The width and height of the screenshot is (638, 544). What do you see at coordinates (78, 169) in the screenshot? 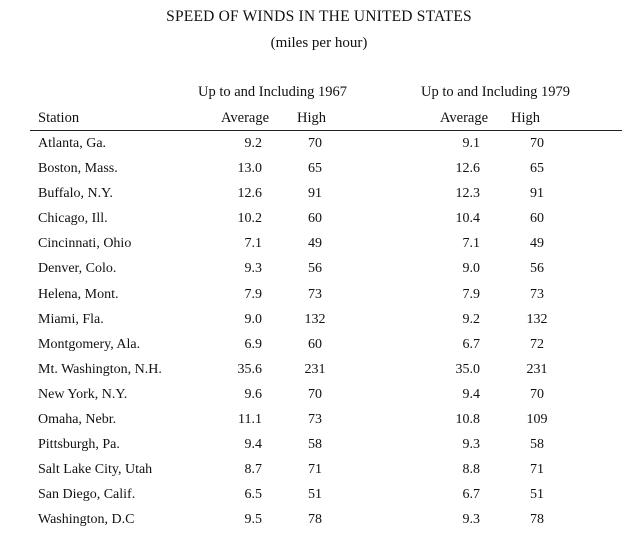
I see `cell-station: Boston, Mass.` at bounding box center [78, 169].